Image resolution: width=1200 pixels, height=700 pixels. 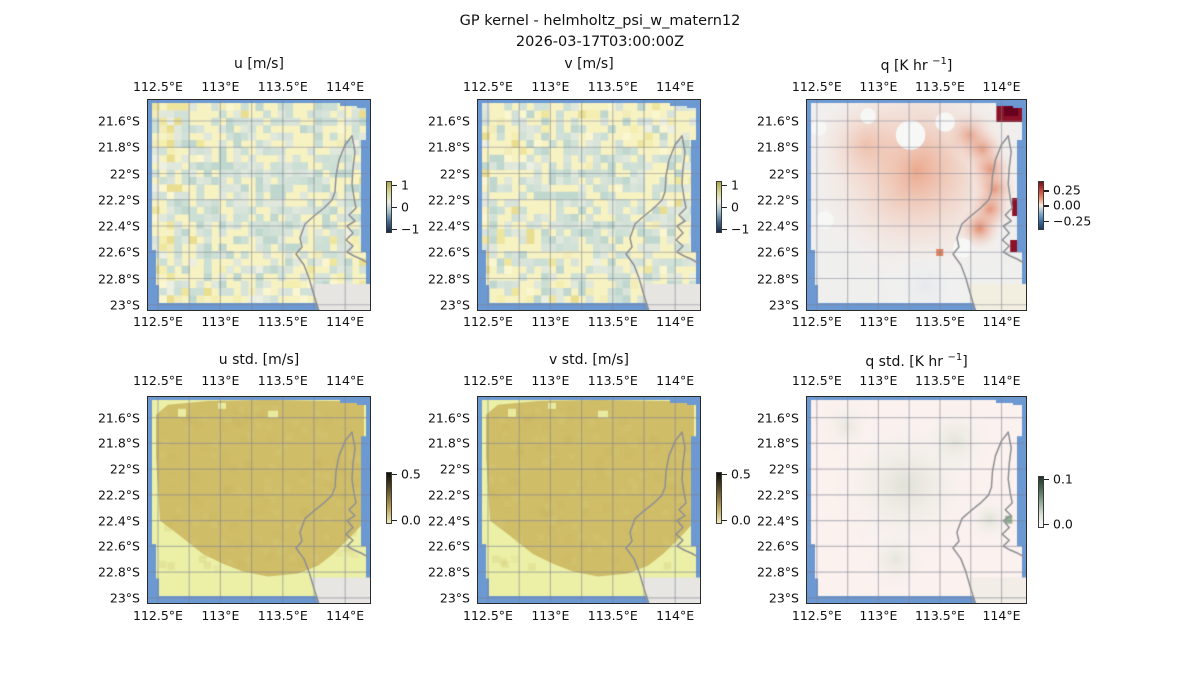 I want to click on panel-q-title: q [K hr −1], so click(x=916, y=65).